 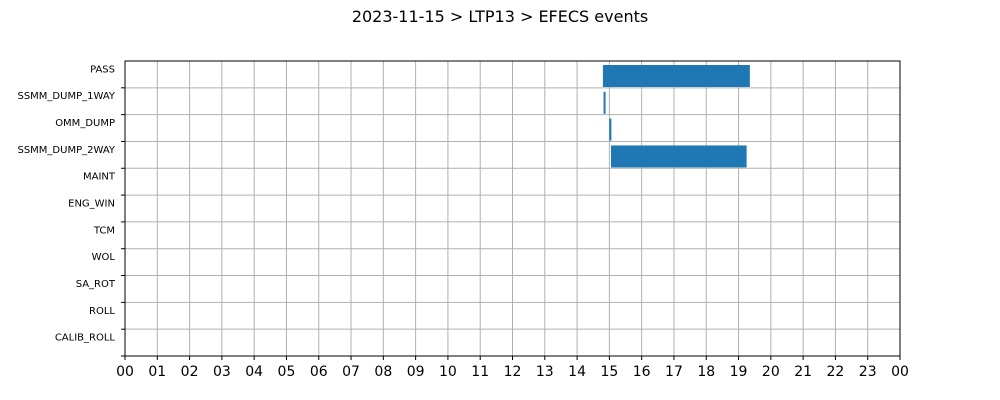 What do you see at coordinates (102, 69) in the screenshot?
I see `y-tick-label: PASS` at bounding box center [102, 69].